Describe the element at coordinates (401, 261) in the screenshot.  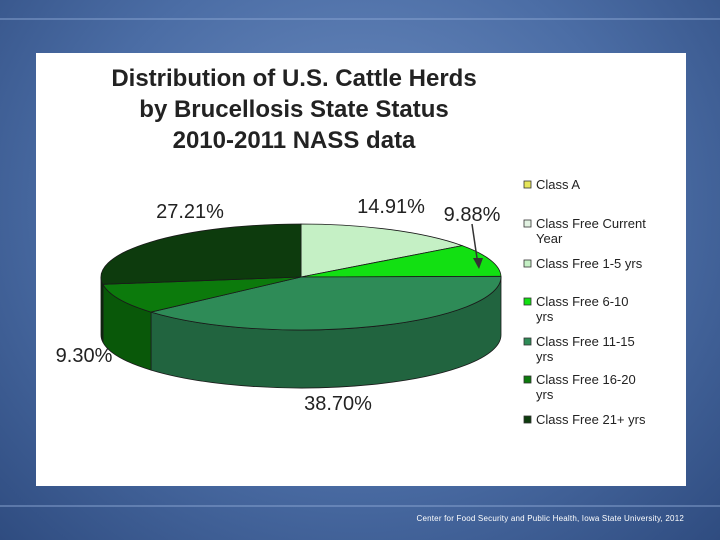
I see `pie-slice-class-free-6-10-yrs` at that location.